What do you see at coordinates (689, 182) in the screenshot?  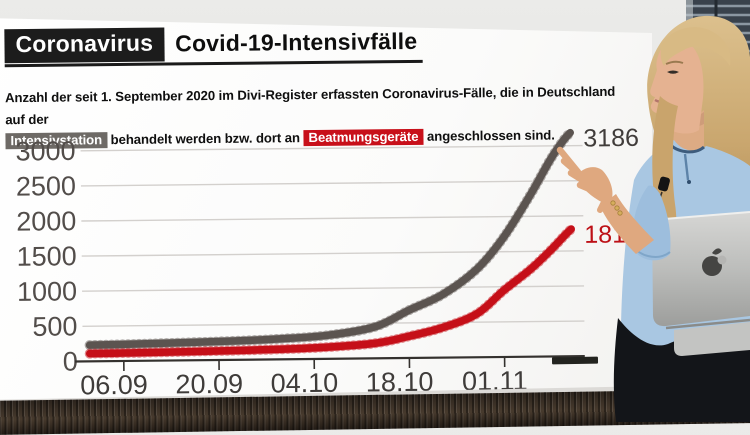 I see `polo-button` at bounding box center [689, 182].